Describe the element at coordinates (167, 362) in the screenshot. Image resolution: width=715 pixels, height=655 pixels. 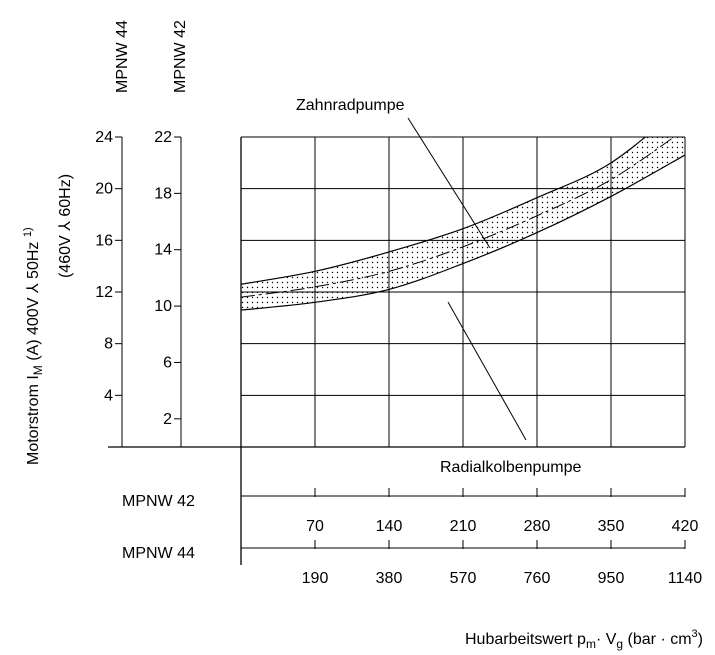
I see `y-tick-label-mpnw42: 6` at that location.